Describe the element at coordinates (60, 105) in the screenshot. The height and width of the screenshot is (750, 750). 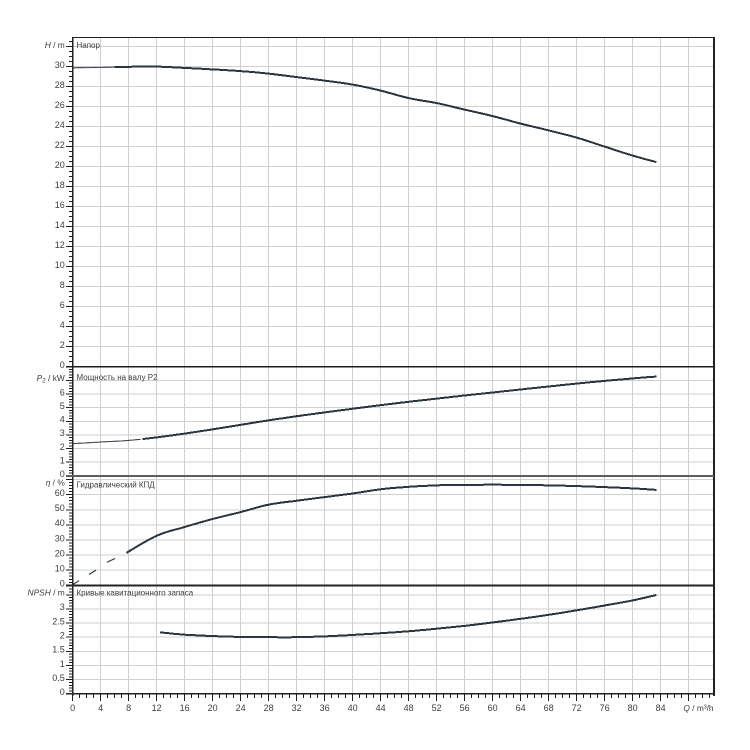
I see `svg-text: 26` at that location.